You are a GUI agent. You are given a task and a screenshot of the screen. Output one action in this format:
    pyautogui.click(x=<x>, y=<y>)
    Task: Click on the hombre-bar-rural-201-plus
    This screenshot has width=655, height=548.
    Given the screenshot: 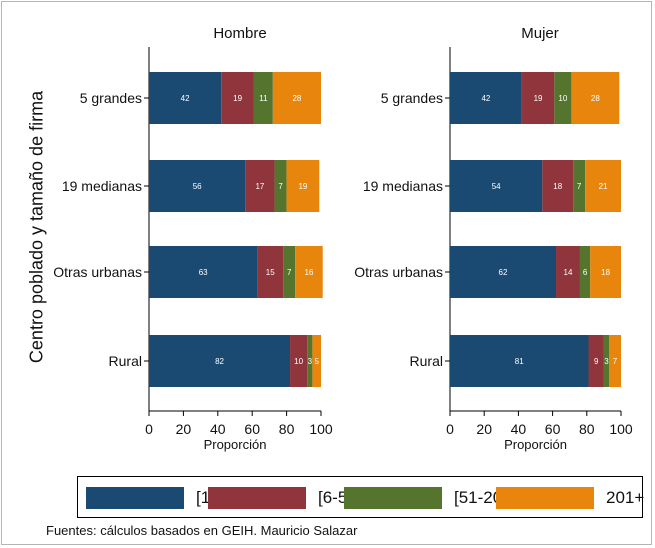 What is the action you would take?
    pyautogui.click(x=316, y=361)
    